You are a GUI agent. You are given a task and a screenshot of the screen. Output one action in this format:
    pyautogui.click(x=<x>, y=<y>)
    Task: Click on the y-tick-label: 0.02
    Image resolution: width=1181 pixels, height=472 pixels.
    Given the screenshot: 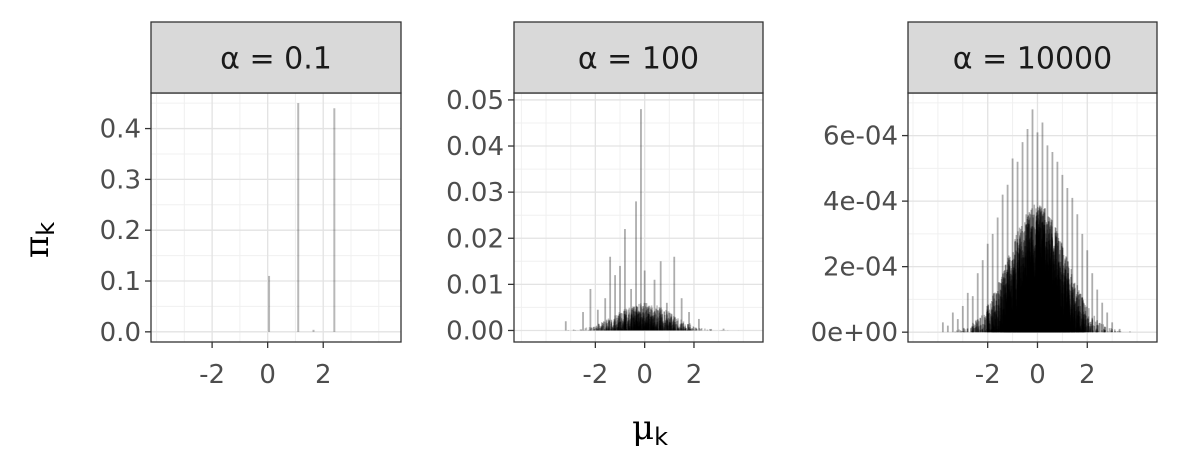 What is the action you would take?
    pyautogui.click(x=475, y=239)
    